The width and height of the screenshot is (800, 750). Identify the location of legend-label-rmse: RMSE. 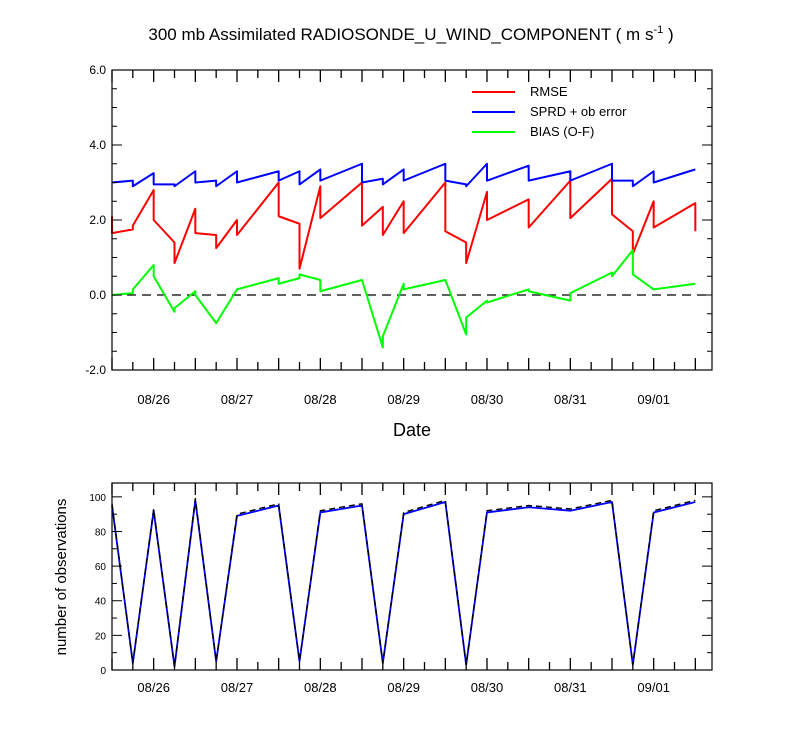
(549, 91).